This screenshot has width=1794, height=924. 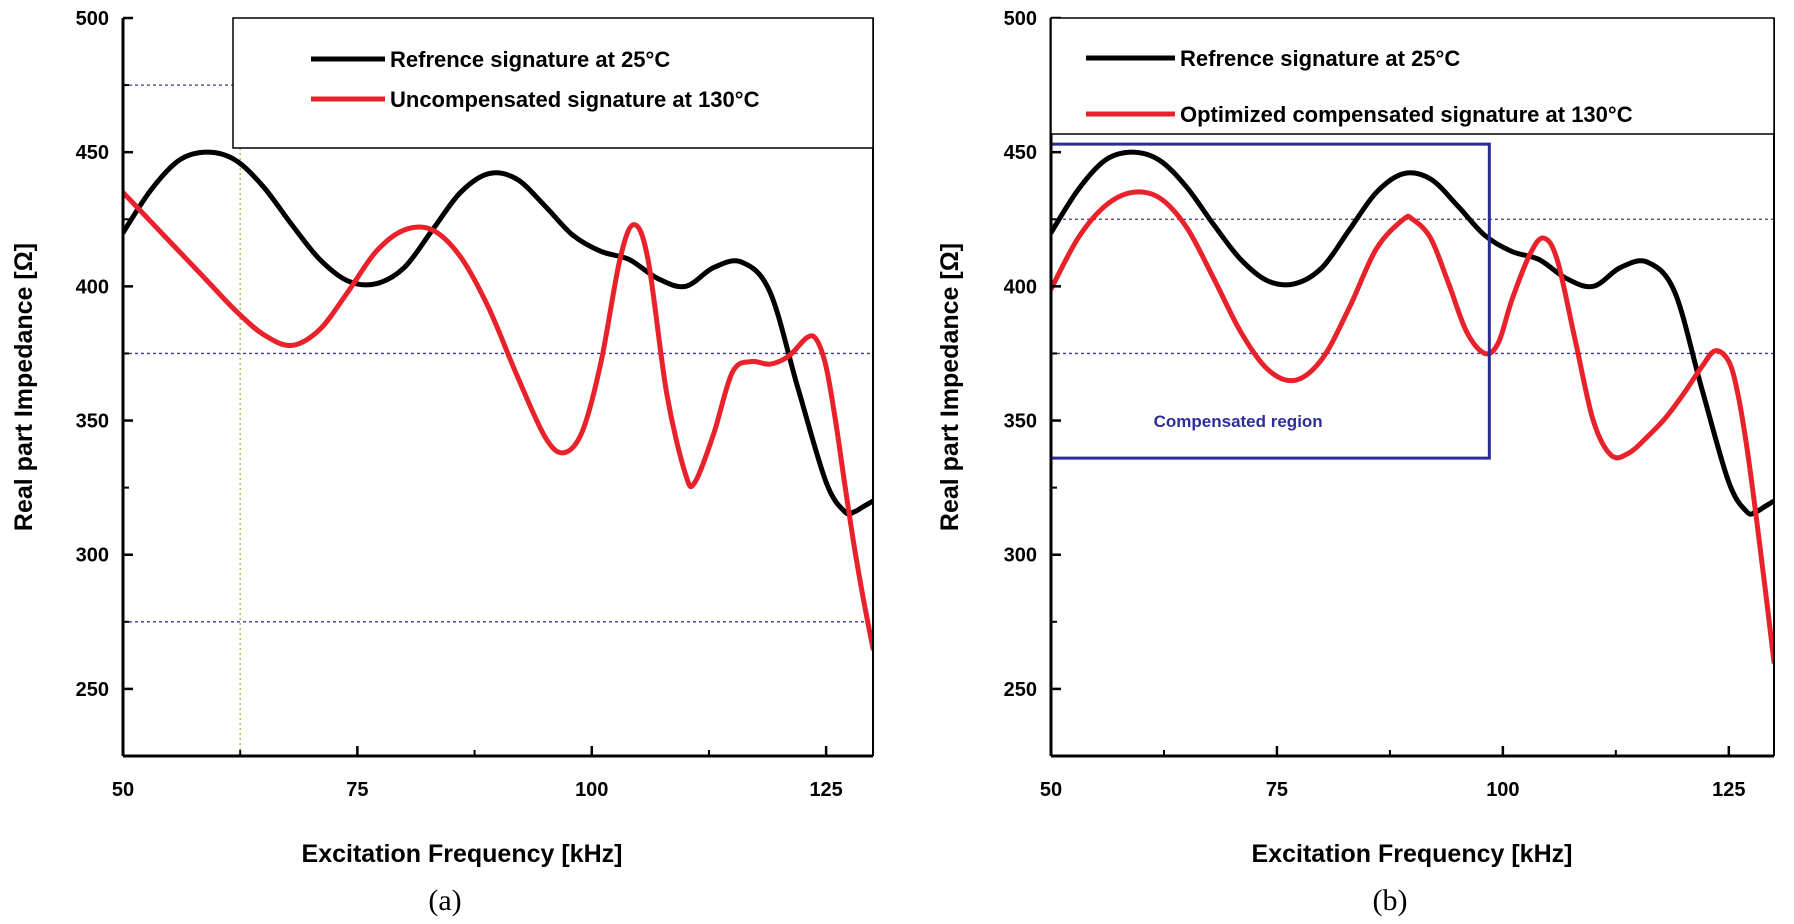 What do you see at coordinates (575, 99) in the screenshot?
I see `legend-label: Uncompensated signature at 130°C` at bounding box center [575, 99].